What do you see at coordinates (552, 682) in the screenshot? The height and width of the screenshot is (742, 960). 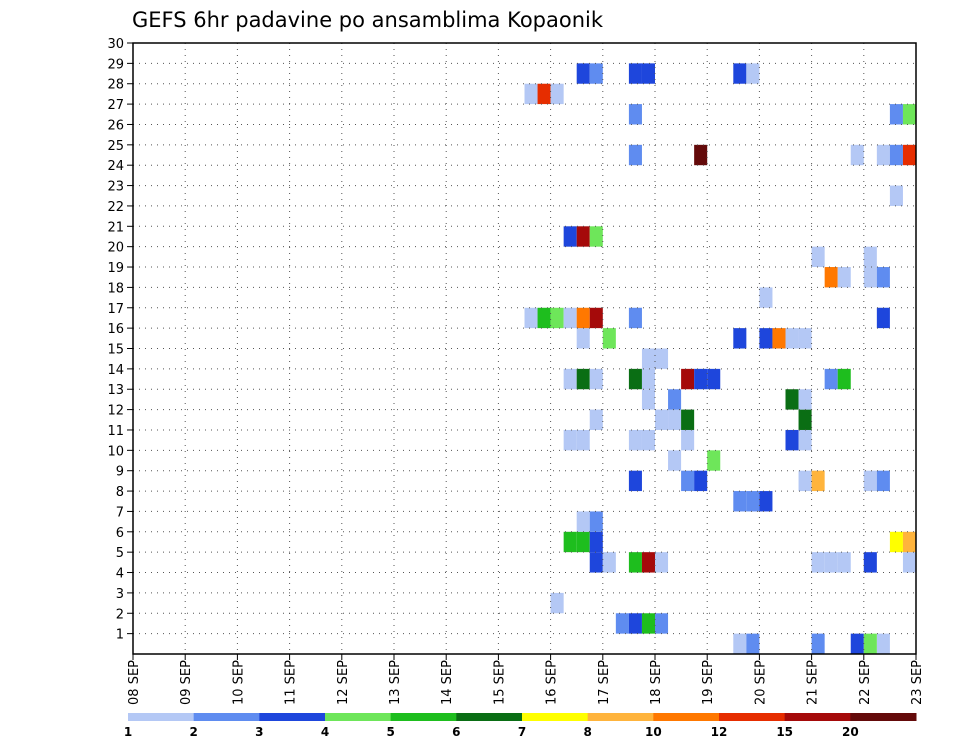 I see `x-tick-label: 16 SEP` at bounding box center [552, 682].